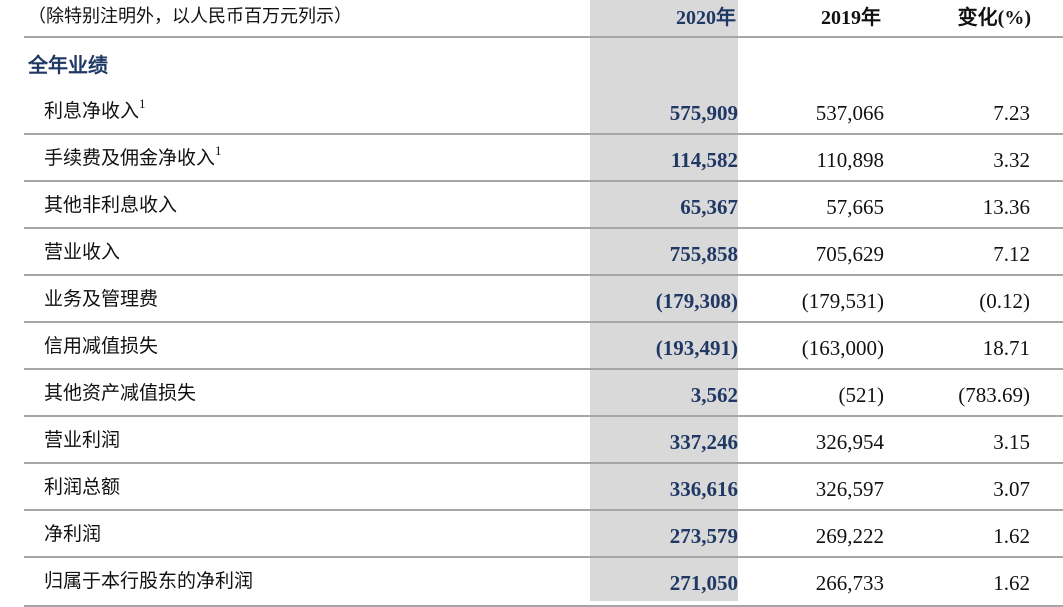 This screenshot has width=1063, height=607. I want to click on value-2019: 326,954, so click(849, 442).